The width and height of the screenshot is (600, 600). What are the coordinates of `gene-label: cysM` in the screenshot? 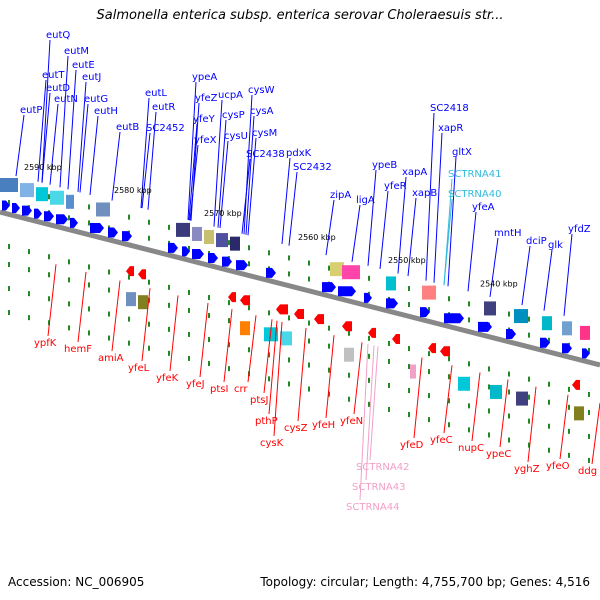 It's located at (264, 133).